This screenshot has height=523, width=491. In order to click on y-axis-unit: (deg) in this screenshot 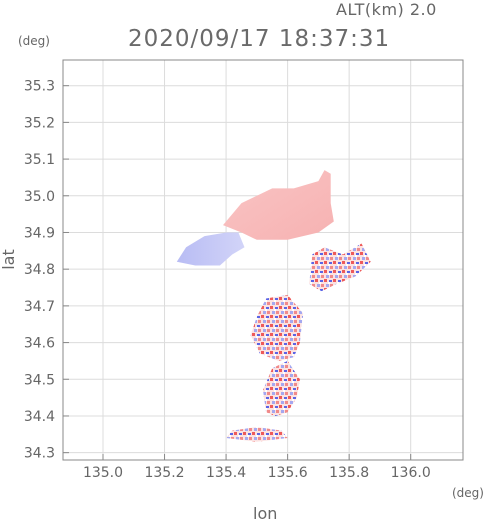, I will do `click(34, 41)`.